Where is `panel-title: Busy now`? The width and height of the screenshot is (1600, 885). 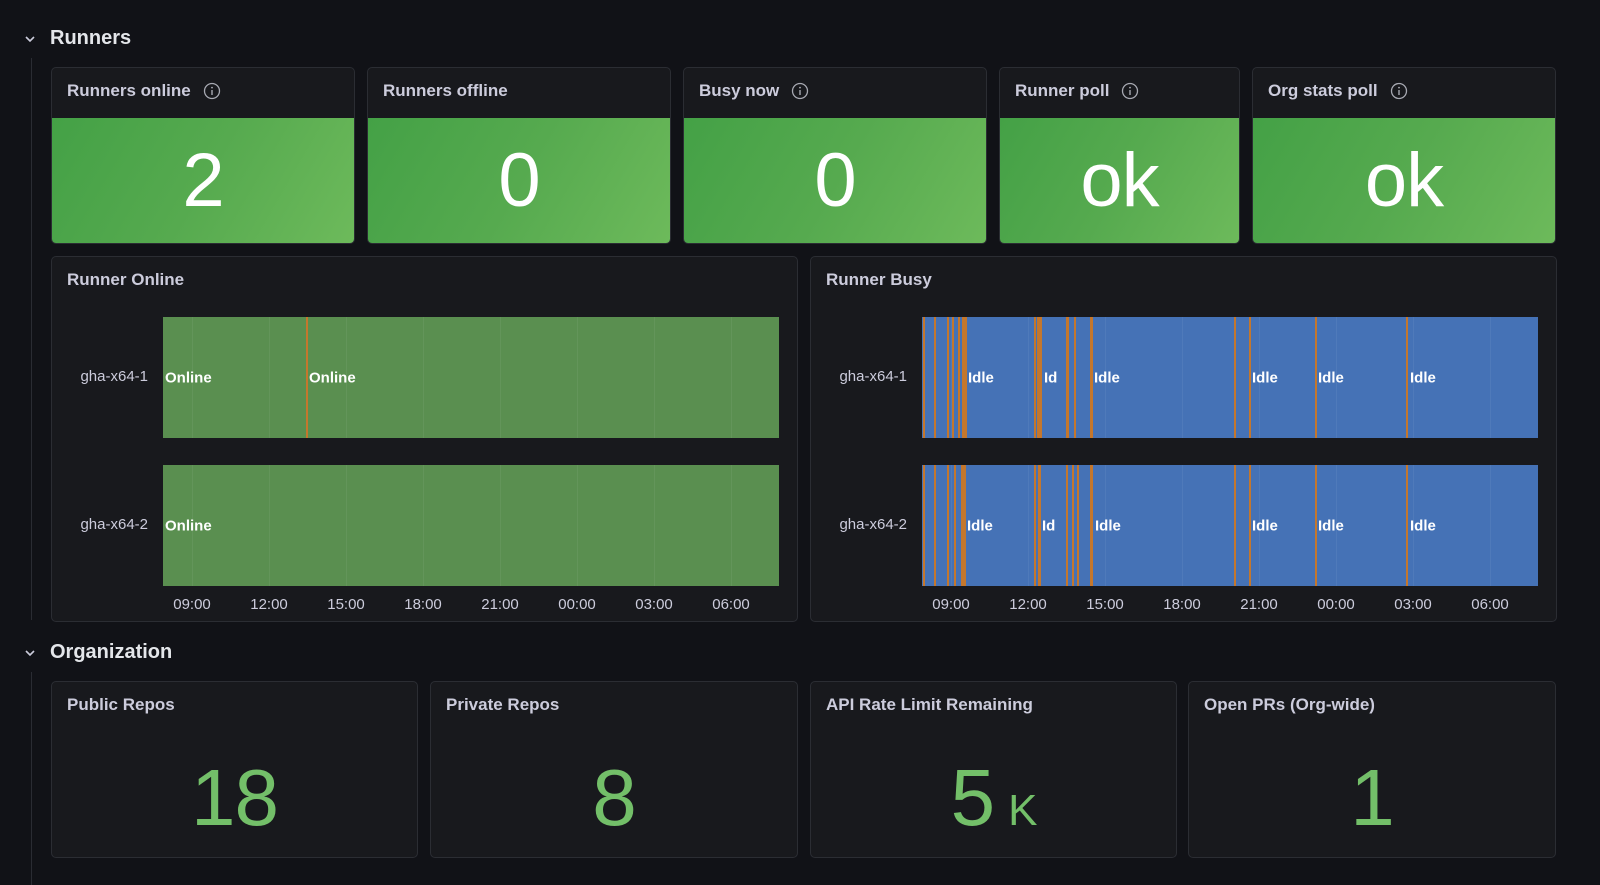
panel-title: Busy now is located at coordinates (739, 90).